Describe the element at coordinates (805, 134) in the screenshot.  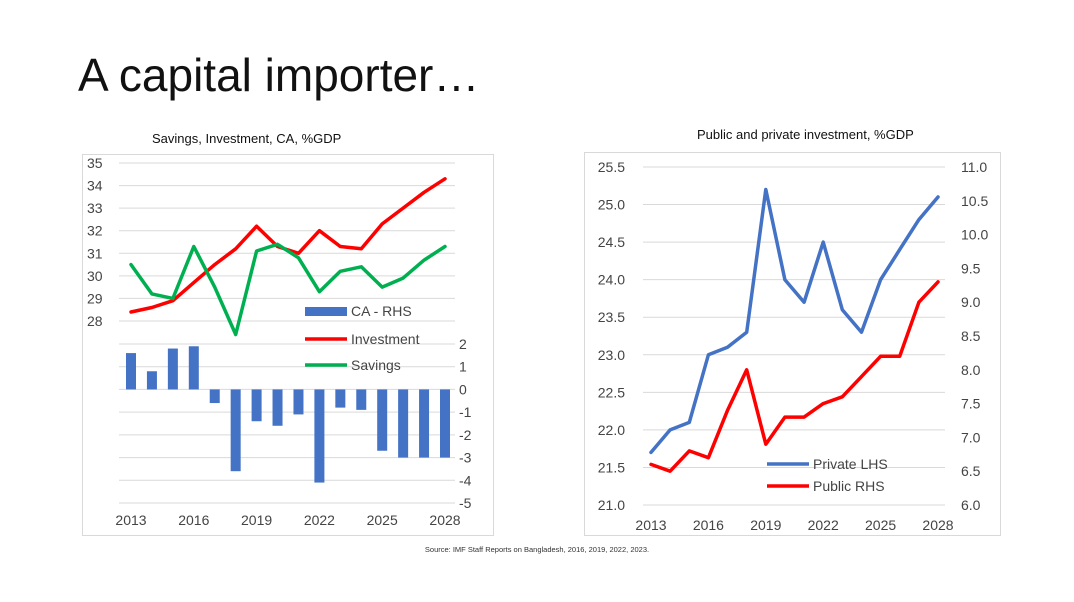
I see `right-chart-title: Public and private investment, %GDP` at that location.